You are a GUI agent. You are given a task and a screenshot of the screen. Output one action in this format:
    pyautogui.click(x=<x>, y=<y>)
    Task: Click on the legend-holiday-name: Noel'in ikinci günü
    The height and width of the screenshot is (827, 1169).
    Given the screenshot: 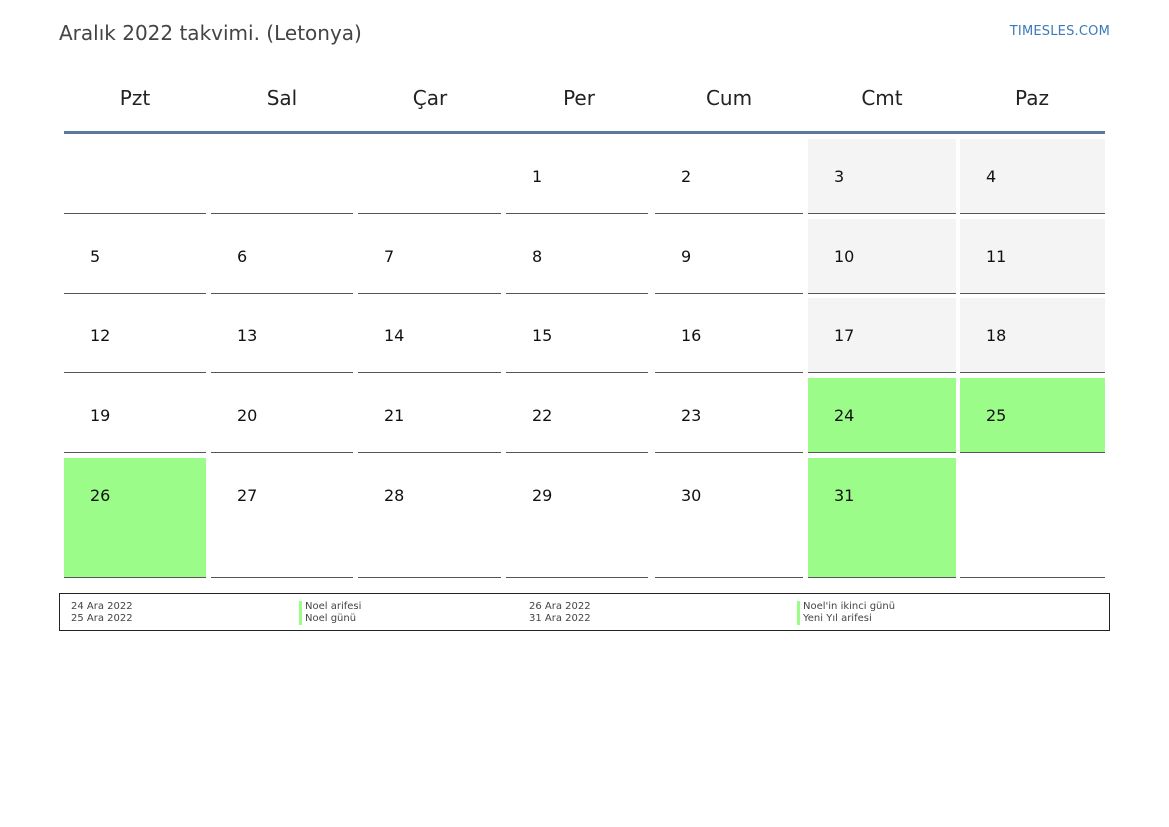 What is the action you would take?
    pyautogui.click(x=846, y=607)
    